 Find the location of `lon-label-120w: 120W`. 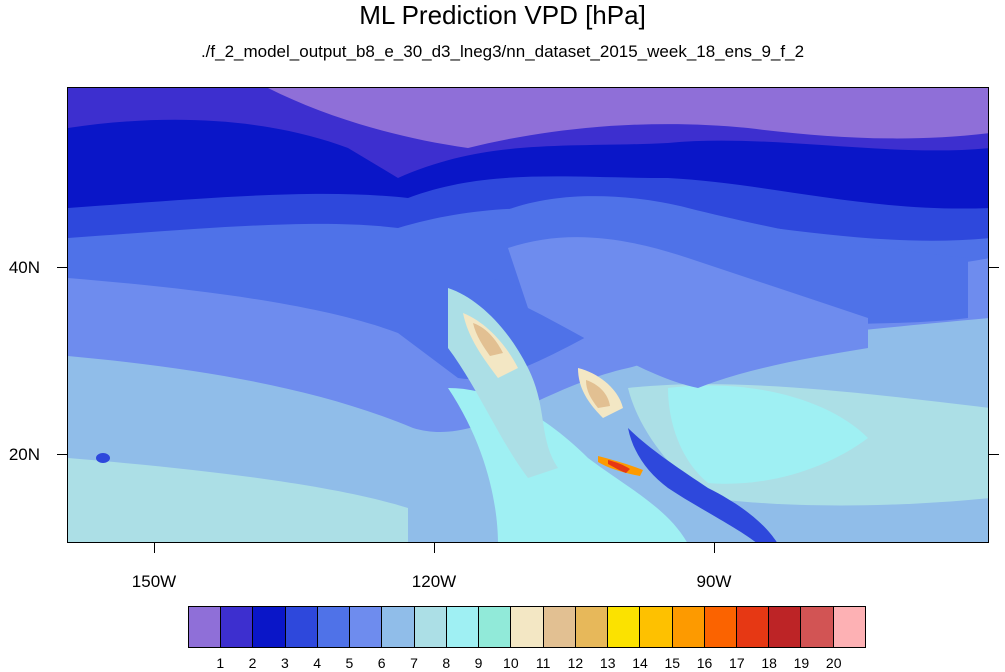

lon-label-120w: 120W is located at coordinates (434, 581).